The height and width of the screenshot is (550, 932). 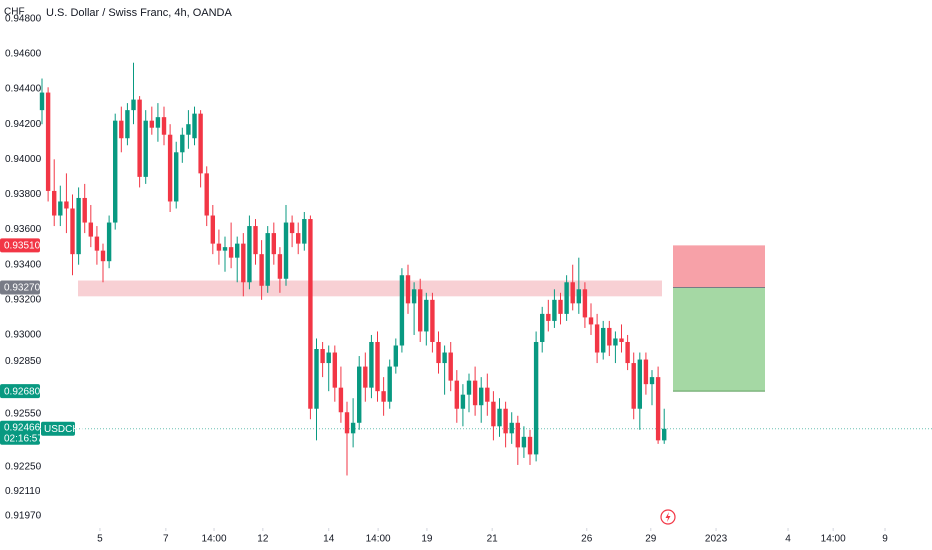 What do you see at coordinates (329, 539) in the screenshot?
I see `x-tick-label: 14` at bounding box center [329, 539].